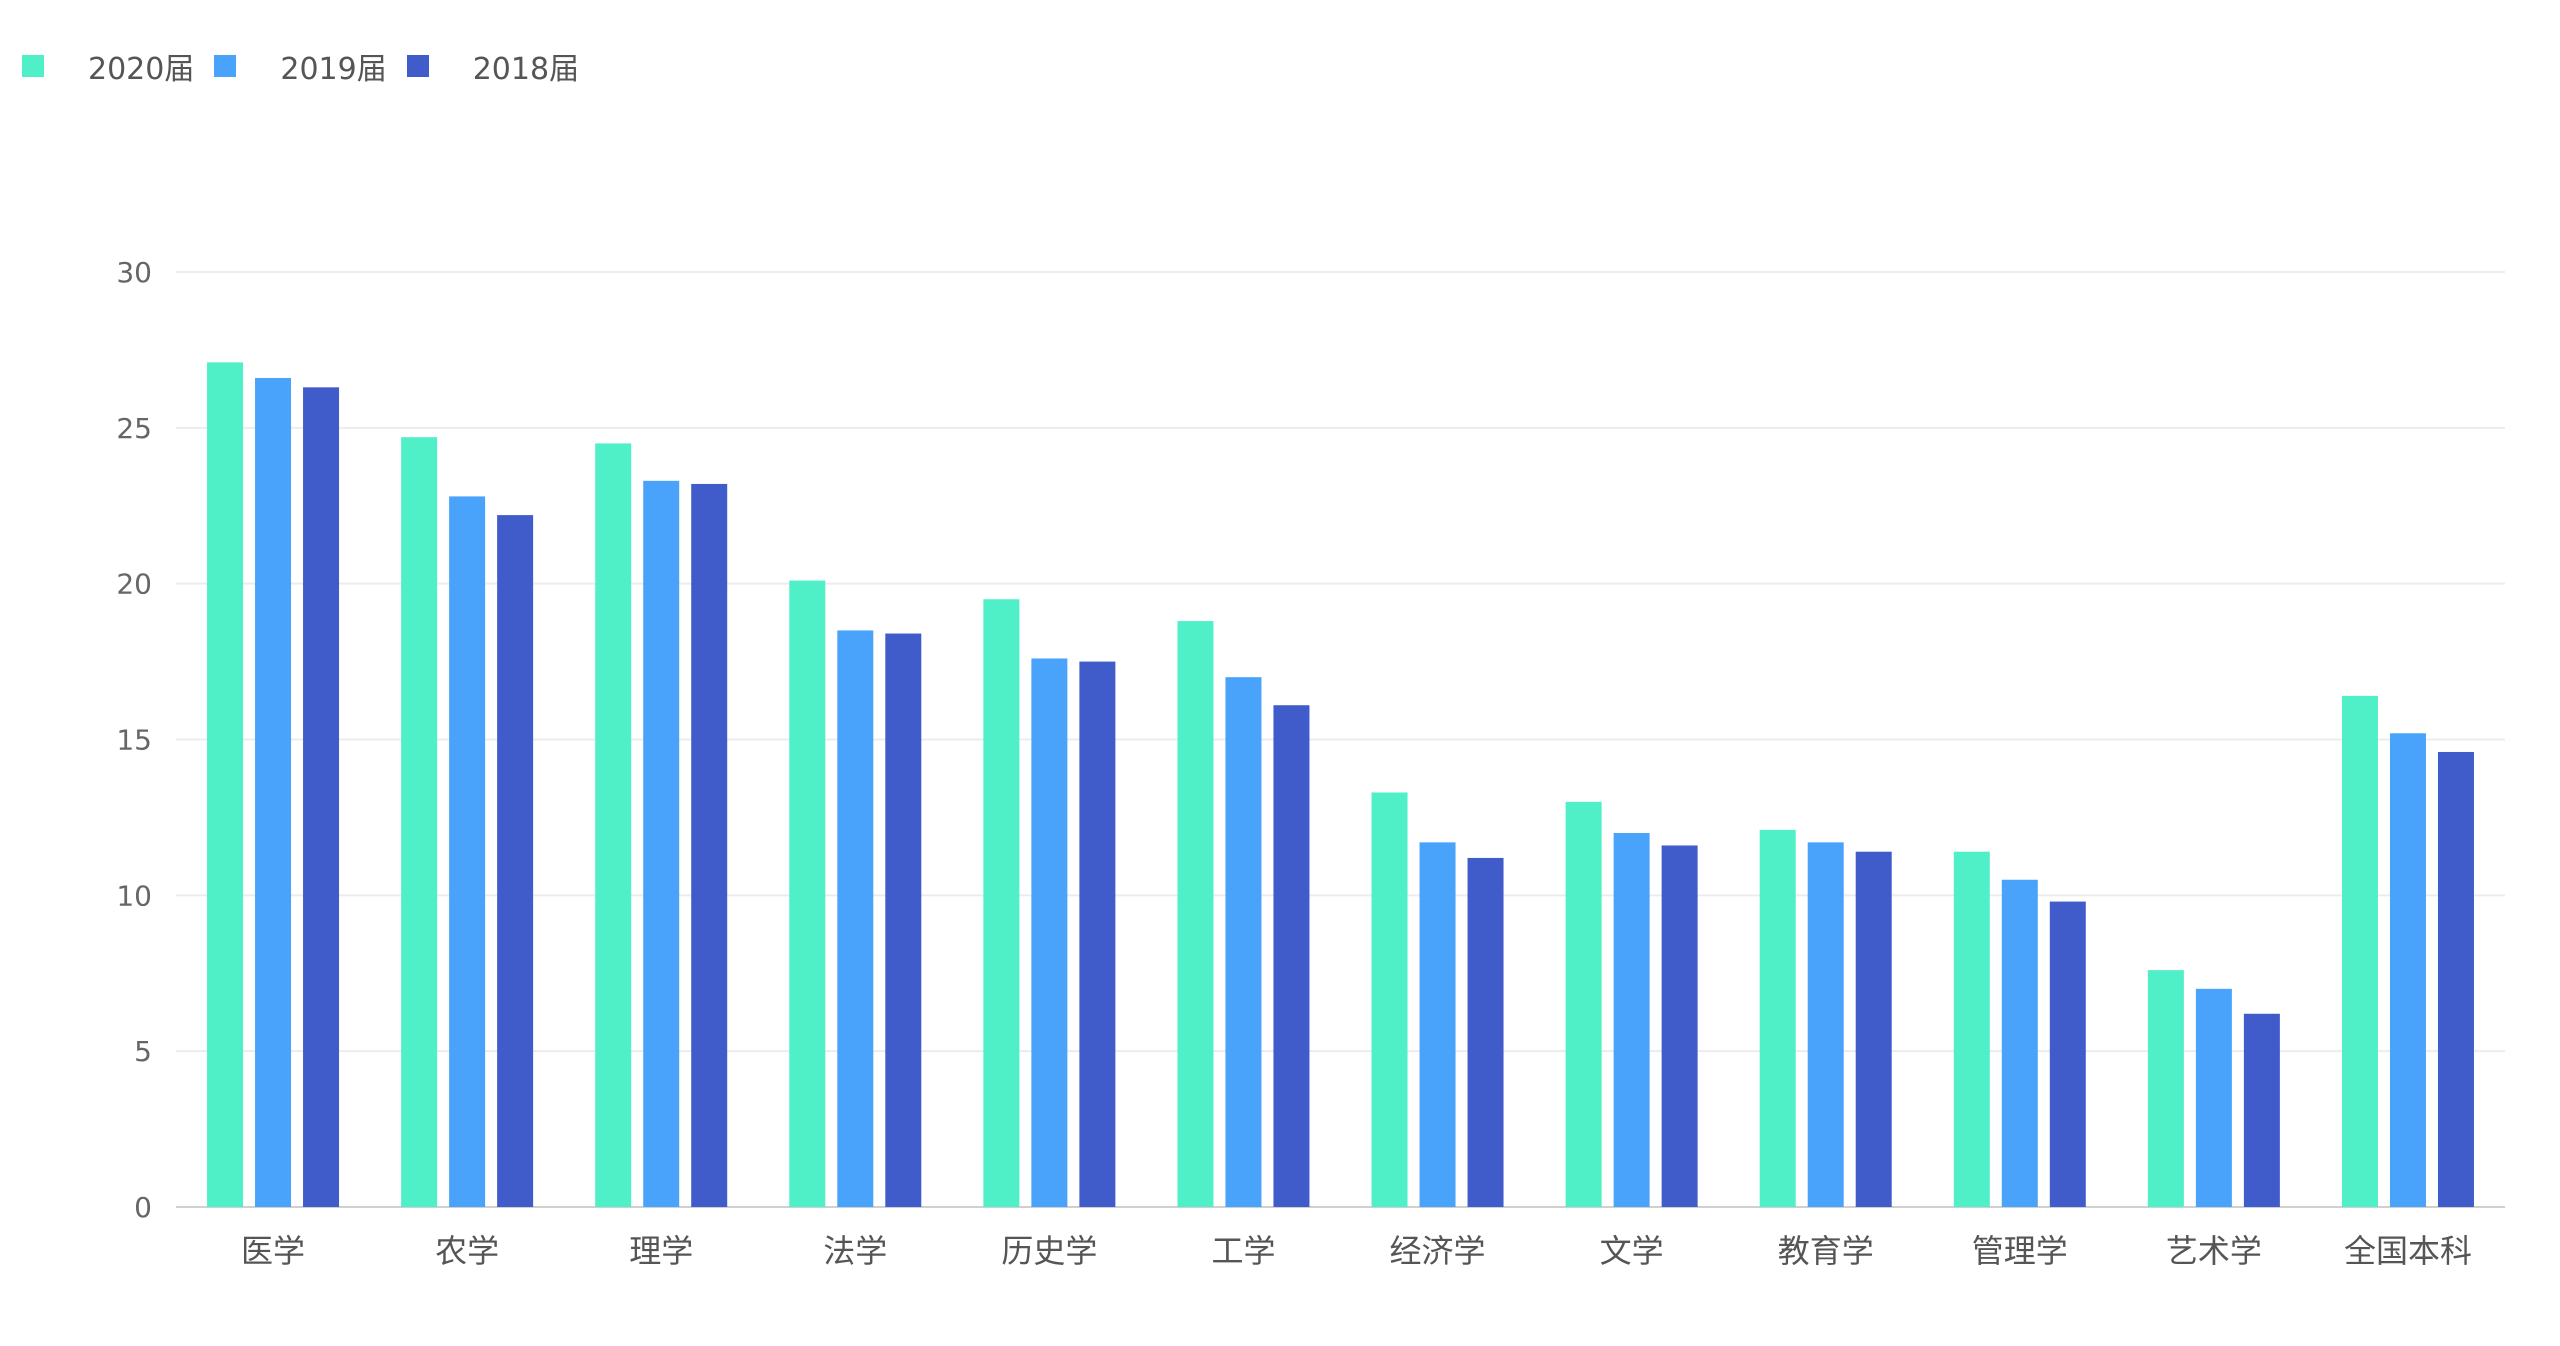  What do you see at coordinates (1825, 1024) in the screenshot?
I see `bar-2019届-教育学` at bounding box center [1825, 1024].